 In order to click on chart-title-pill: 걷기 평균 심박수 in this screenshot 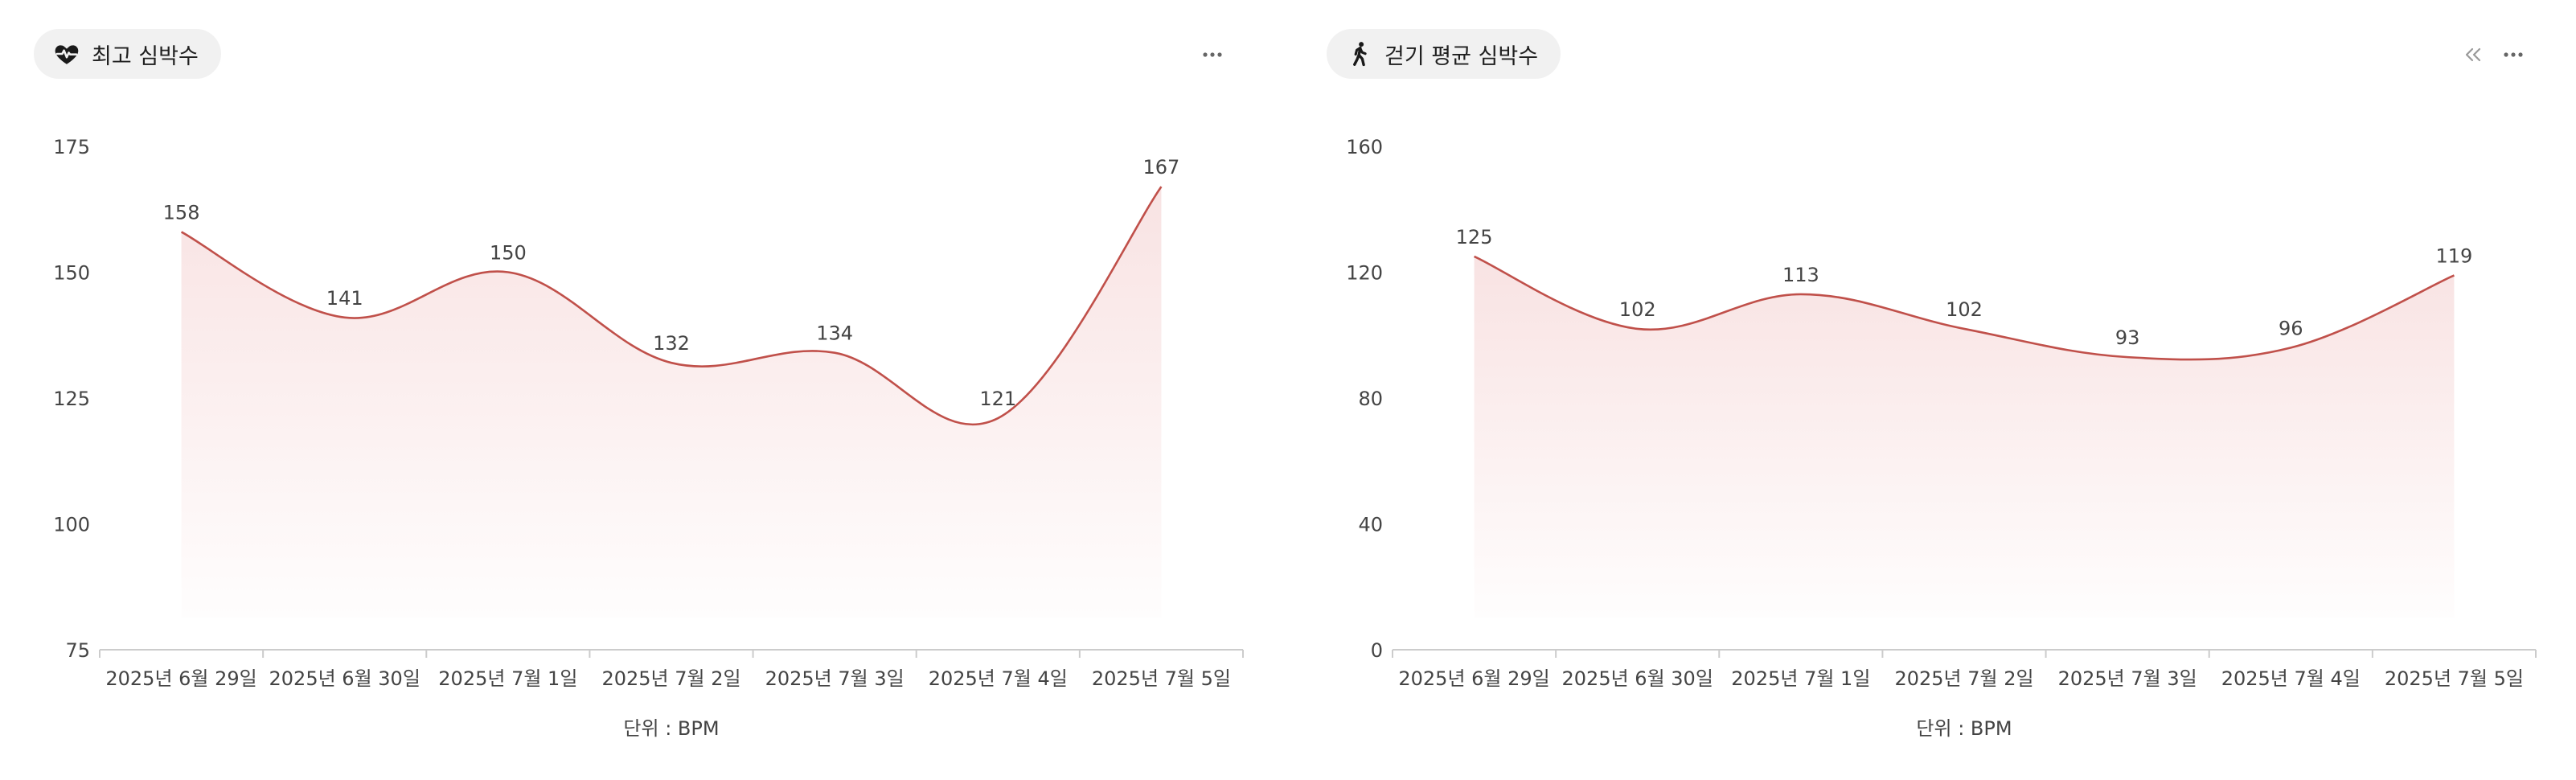, I will do `click(1444, 54)`.